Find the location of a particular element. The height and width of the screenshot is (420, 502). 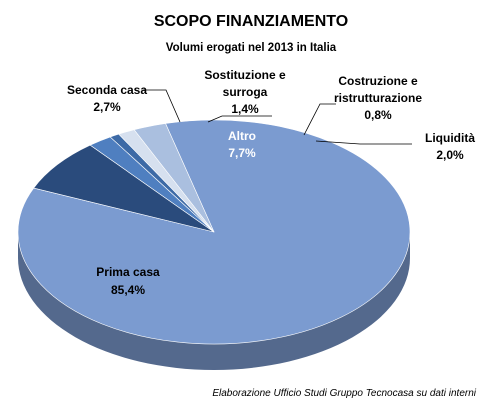

pie-slice-altro is located at coordinates (124, 188).